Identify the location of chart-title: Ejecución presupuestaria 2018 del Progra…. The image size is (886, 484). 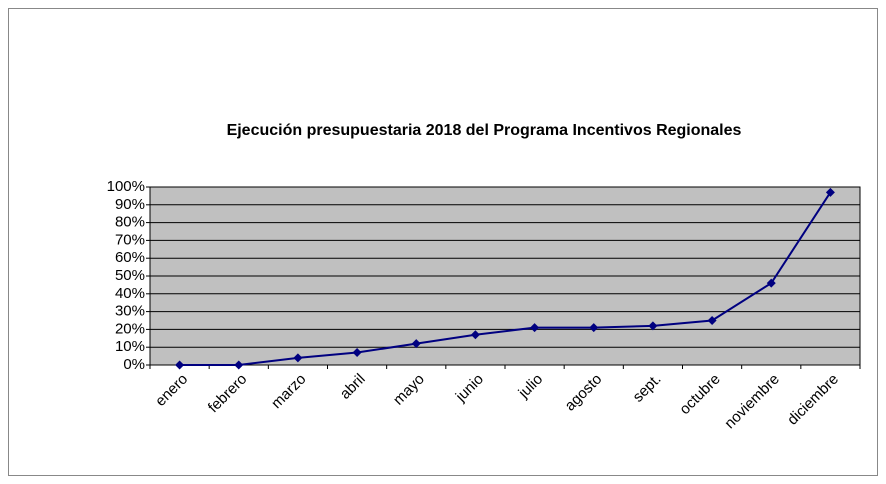
(484, 130).